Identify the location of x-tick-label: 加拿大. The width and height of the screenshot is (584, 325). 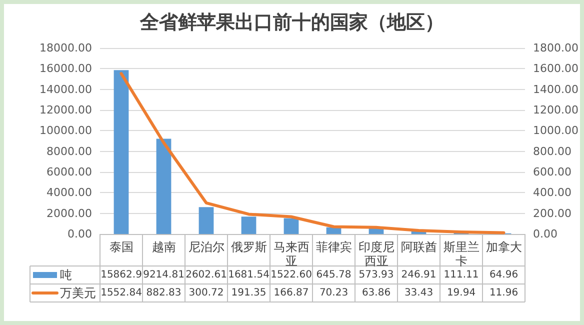
(504, 247).